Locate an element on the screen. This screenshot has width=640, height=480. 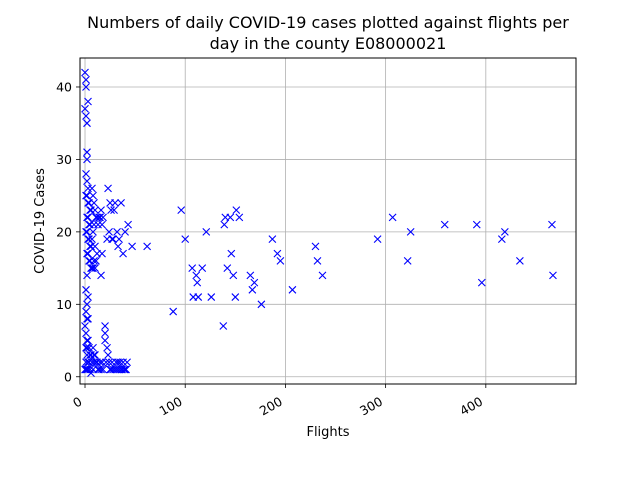
x-tick-label: 300 is located at coordinates (371, 406).